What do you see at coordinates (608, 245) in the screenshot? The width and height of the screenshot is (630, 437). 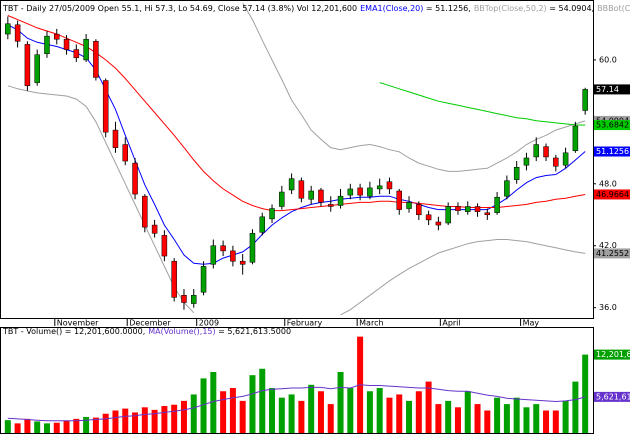 I see `y-tick-label: 42.0` at bounding box center [608, 245].